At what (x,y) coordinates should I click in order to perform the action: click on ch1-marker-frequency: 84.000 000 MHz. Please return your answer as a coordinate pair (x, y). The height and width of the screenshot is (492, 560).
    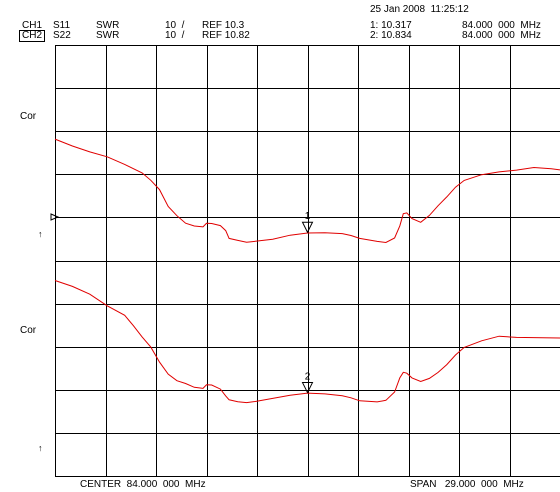
    Looking at the image, I should click on (501, 25).